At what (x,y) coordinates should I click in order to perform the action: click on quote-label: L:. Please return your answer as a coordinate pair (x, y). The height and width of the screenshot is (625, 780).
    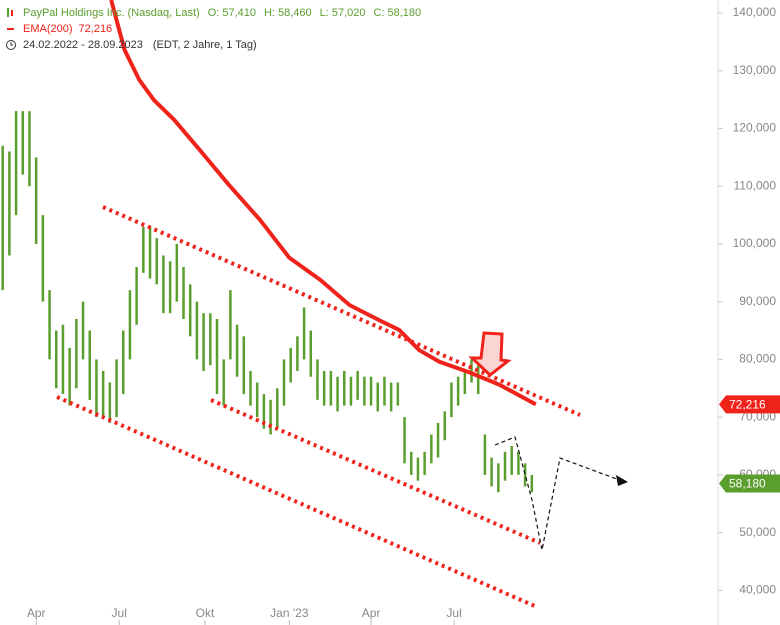
    Looking at the image, I should click on (324, 13).